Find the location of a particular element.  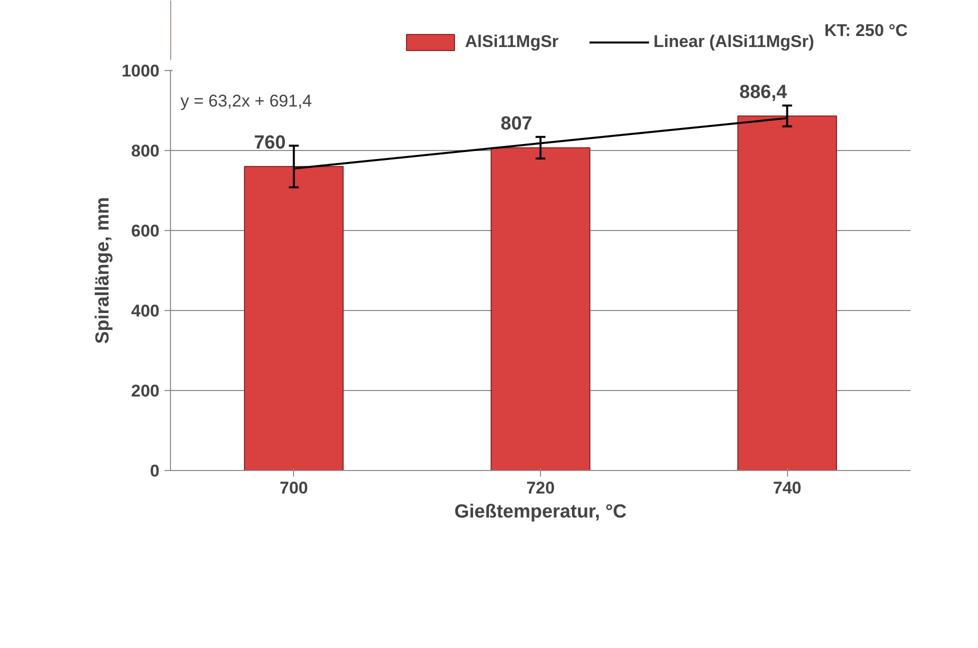

x-tick-label: 700 is located at coordinates (294, 488).